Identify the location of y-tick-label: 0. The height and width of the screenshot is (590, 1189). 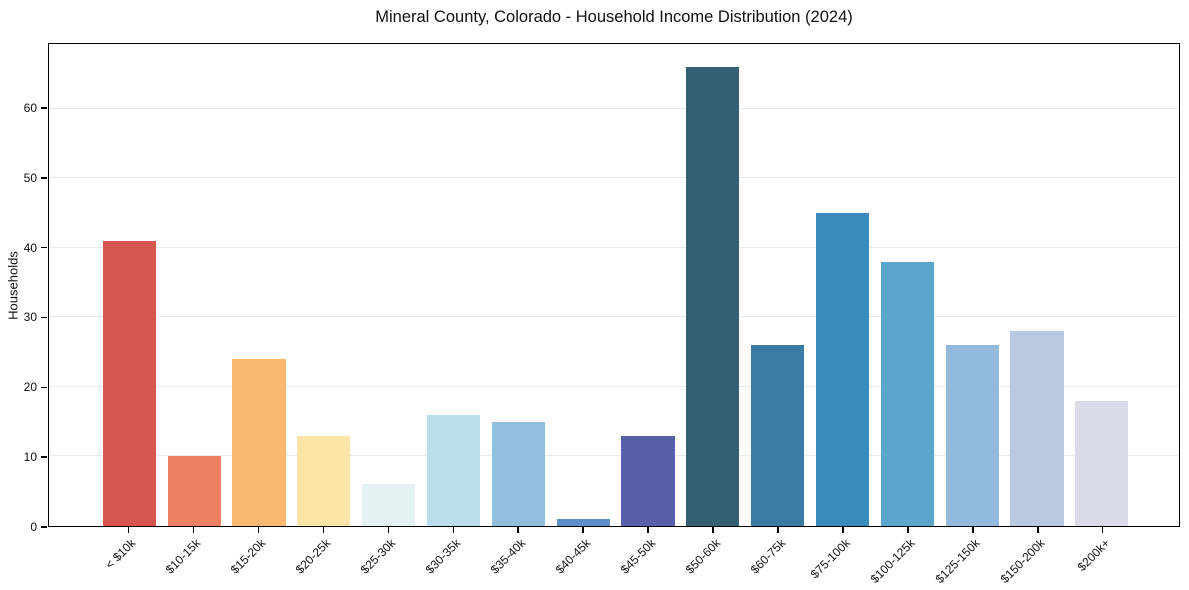
(33, 527).